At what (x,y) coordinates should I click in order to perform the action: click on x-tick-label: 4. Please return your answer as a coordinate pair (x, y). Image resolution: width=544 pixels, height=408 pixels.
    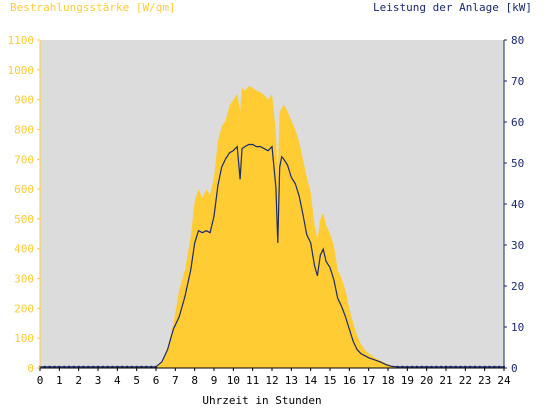
    Looking at the image, I should click on (117, 380).